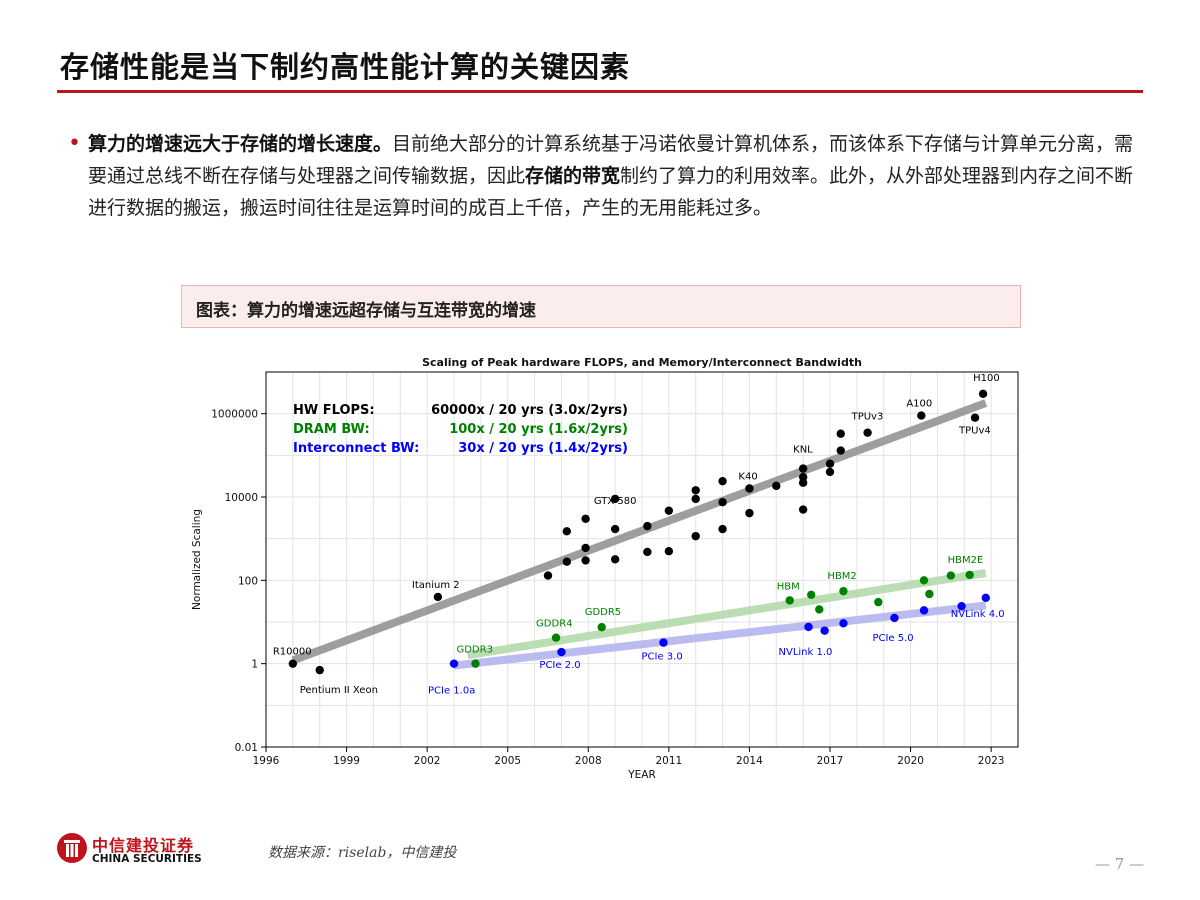 The width and height of the screenshot is (1200, 900). Describe the element at coordinates (436, 585) in the screenshot. I see `point-annotation-label: Itanium 2` at that location.